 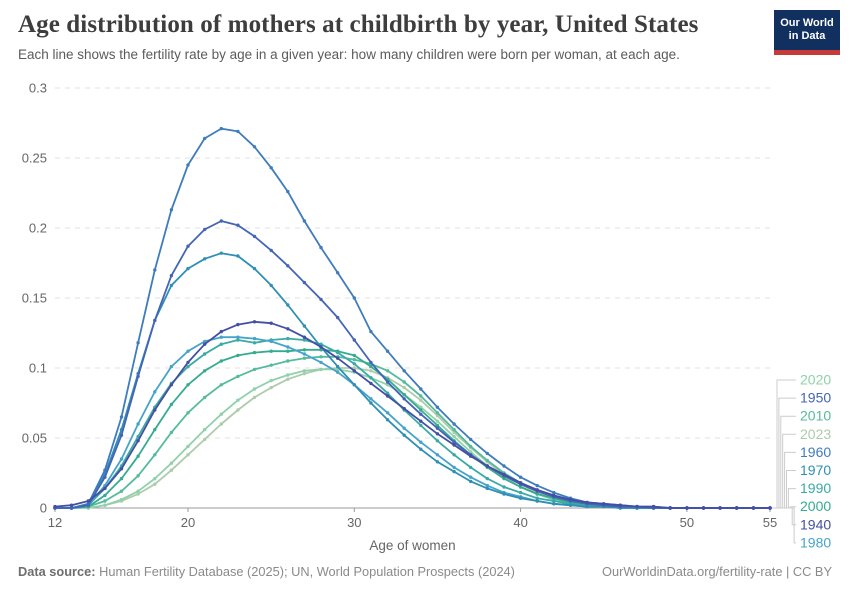 I want to click on legend-label-1960: 1960, so click(x=815, y=452).